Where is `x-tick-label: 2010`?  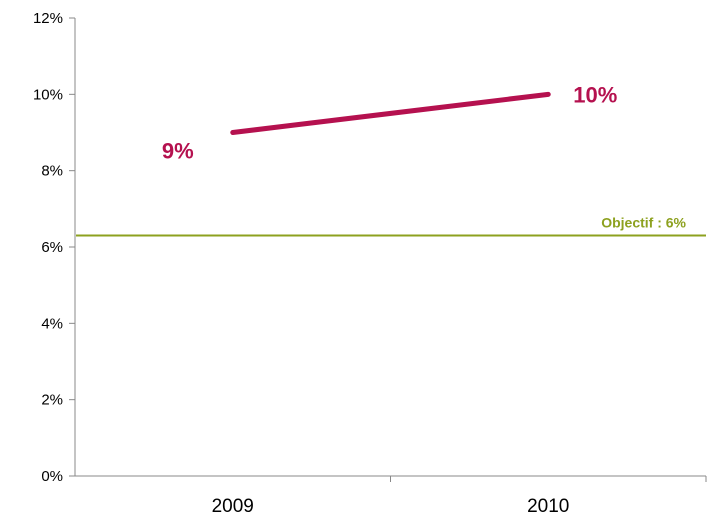
x-tick-label: 2010 is located at coordinates (548, 506).